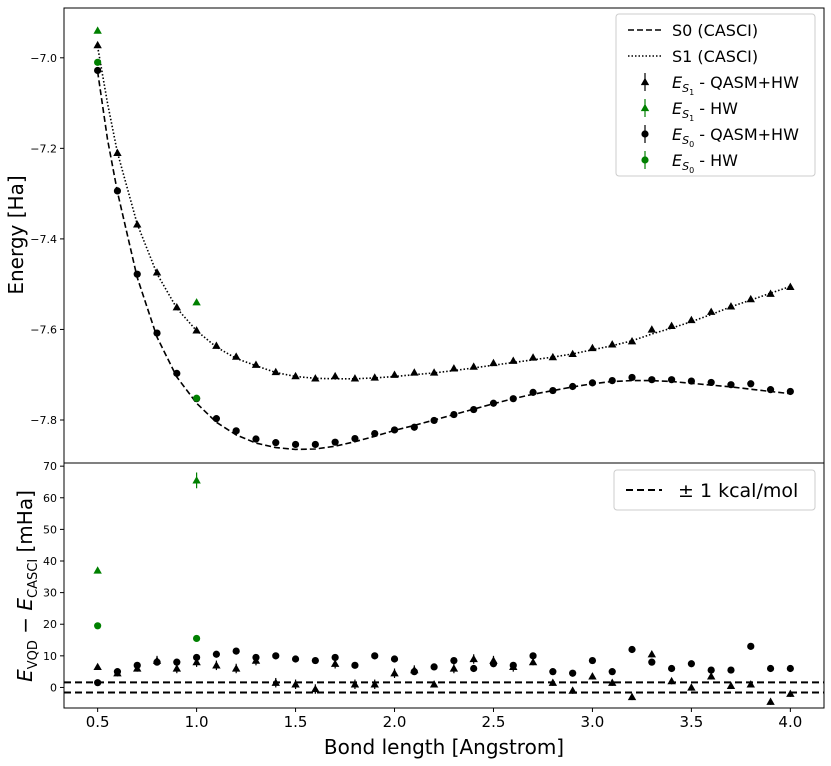  I want to click on x-tick-label: 2.5, so click(494, 722).